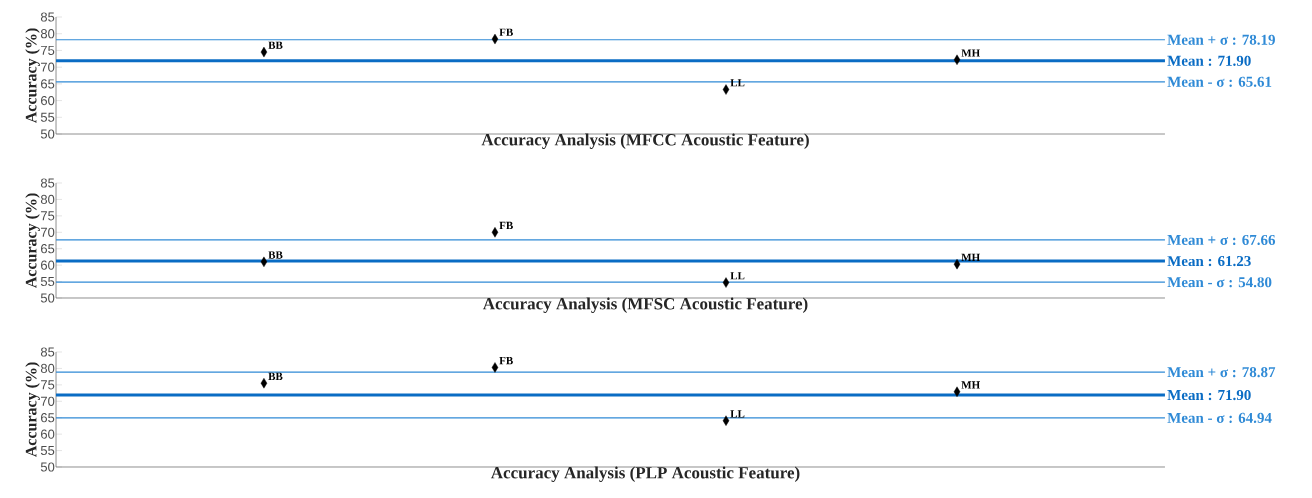  What do you see at coordinates (645, 305) in the screenshot?
I see `x-axis-title: Accuracy Analysis (MFSC Acoustic Feature)` at bounding box center [645, 305].